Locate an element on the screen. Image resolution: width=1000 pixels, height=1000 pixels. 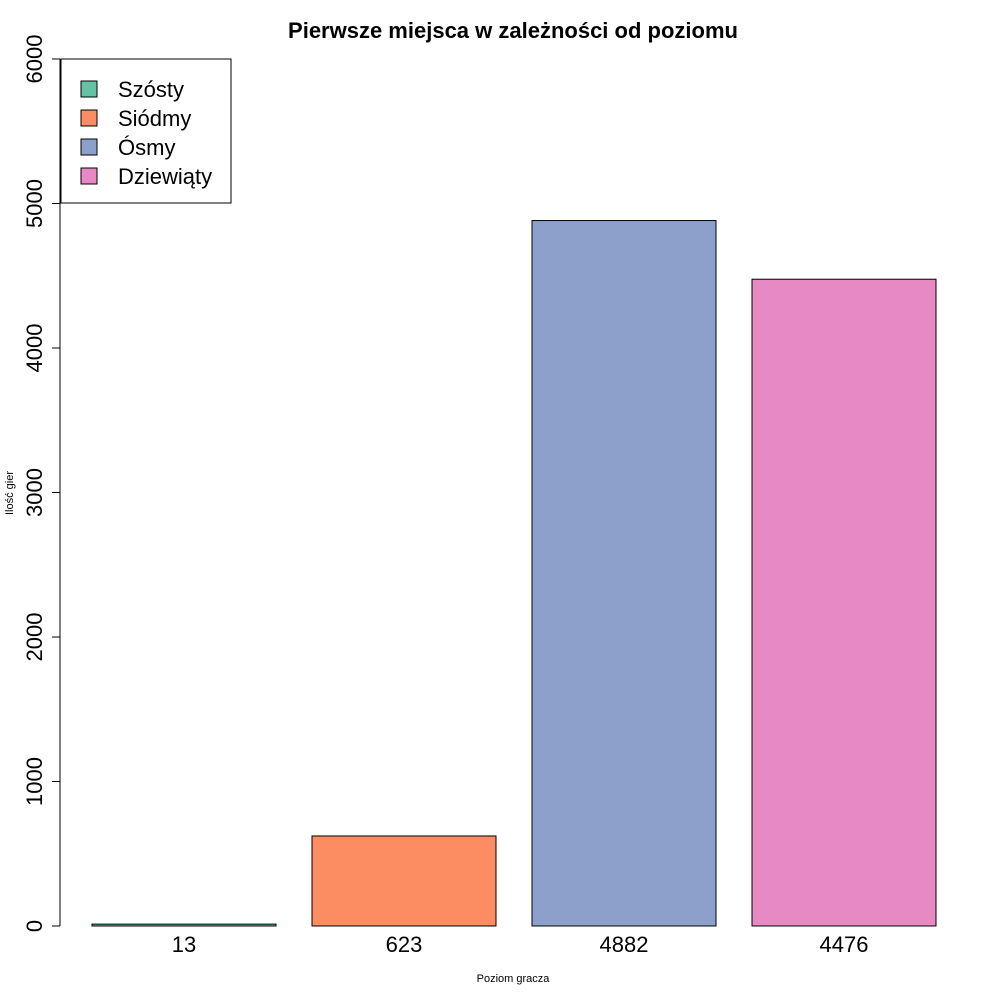
x-tick-labels: 13 623 4882 4476 is located at coordinates (520, 944).